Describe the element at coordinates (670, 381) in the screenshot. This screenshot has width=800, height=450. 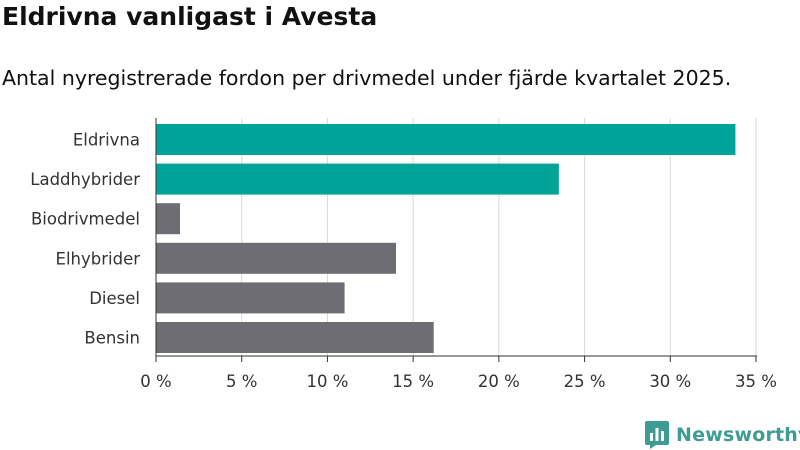
I see `x-tick-label: 30 %` at that location.